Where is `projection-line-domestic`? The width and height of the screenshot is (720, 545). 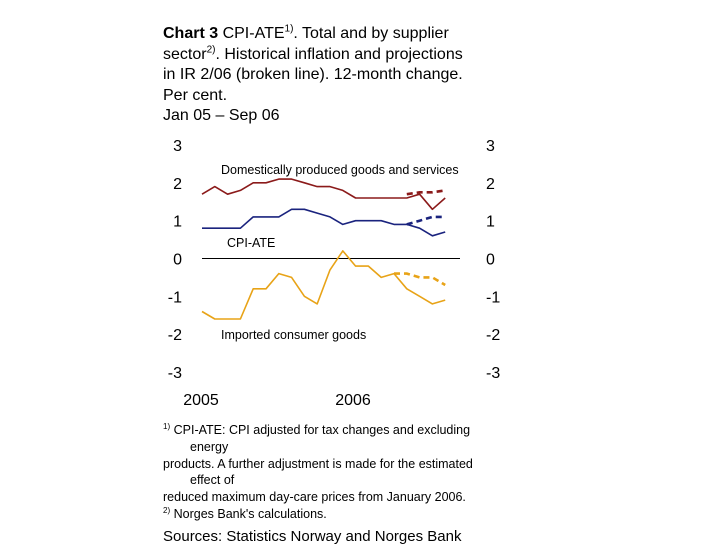 projection-line-domestic is located at coordinates (426, 192).